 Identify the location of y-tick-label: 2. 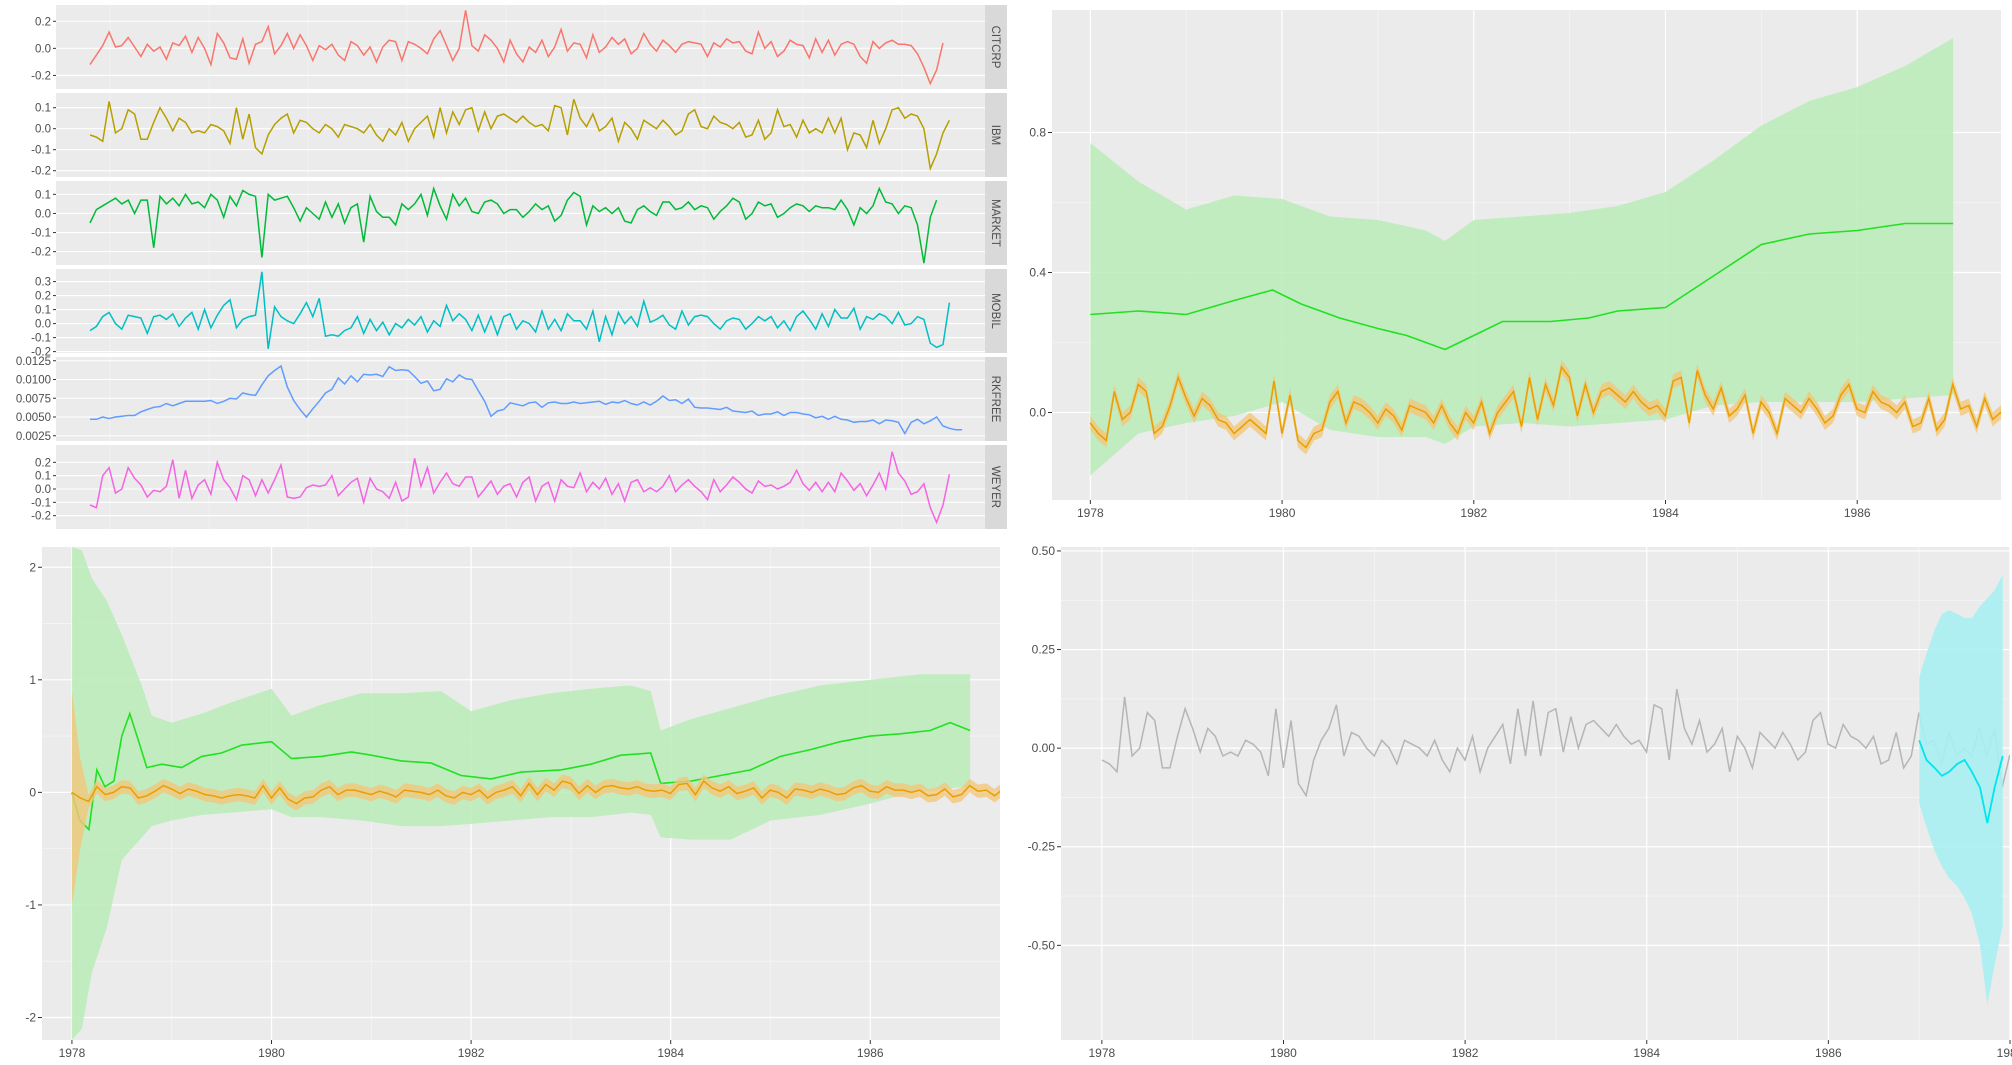
(32, 567).